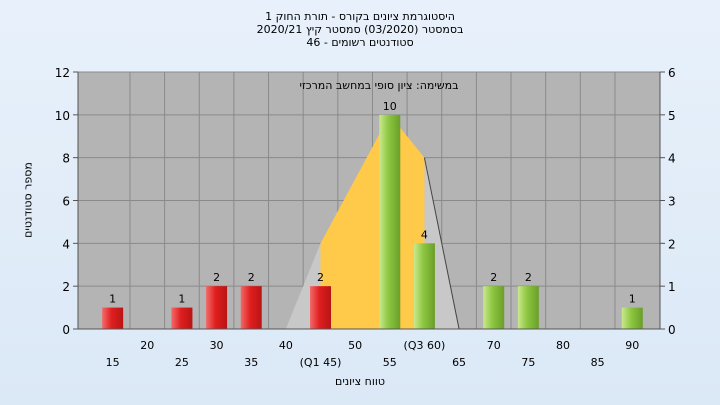 This screenshot has width=720, height=405. I want to click on y-tick-label: 6, so click(66, 202).